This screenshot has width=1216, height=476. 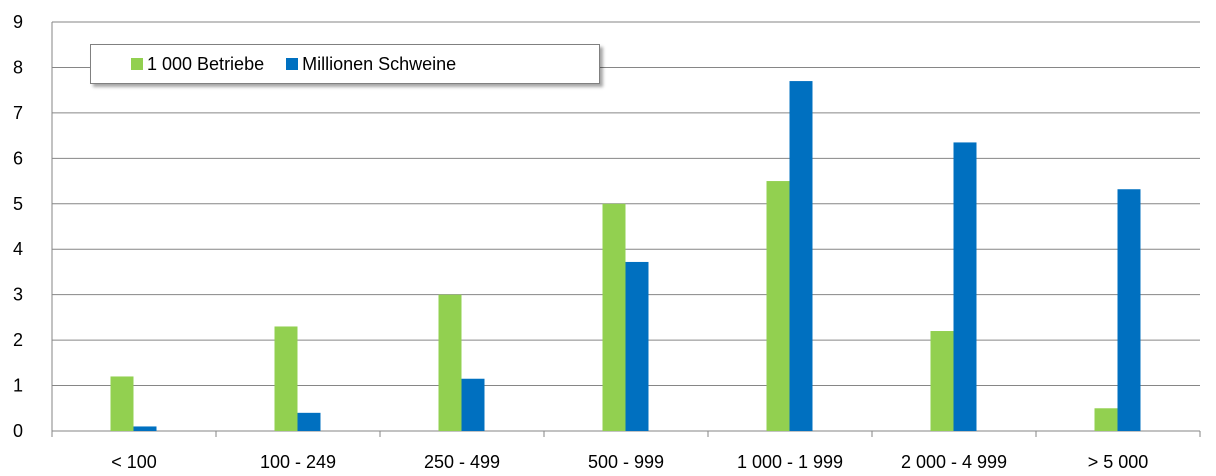 I want to click on x-tick-label-4: 1 000 - 1 999, so click(x=790, y=462).